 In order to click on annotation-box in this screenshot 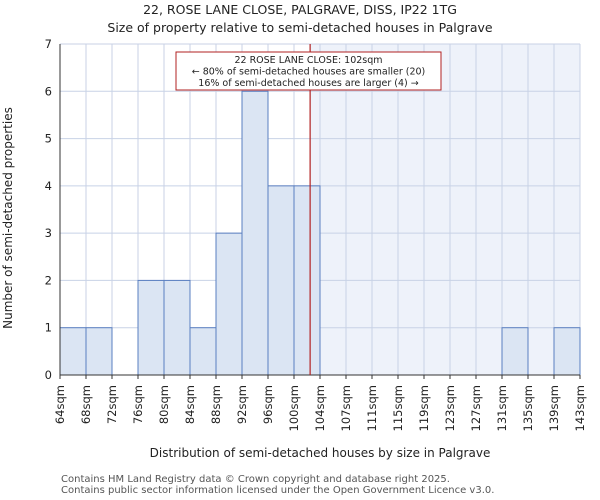, I will do `click(308, 71)`.